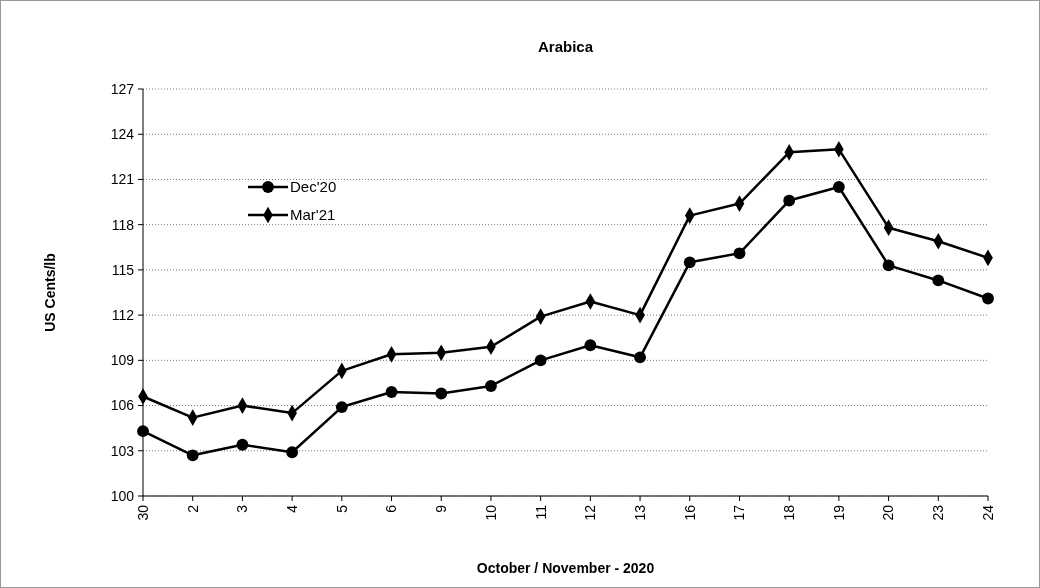  What do you see at coordinates (639, 512) in the screenshot?
I see `x-tick-label: 13` at bounding box center [639, 512].